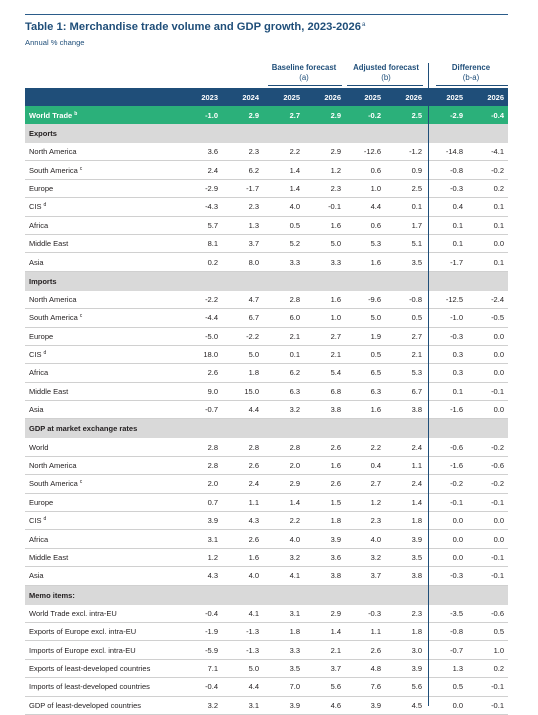 This screenshot has height=715, width=538. What do you see at coordinates (56, 318) in the screenshot?
I see `row-label: South America c` at bounding box center [56, 318].